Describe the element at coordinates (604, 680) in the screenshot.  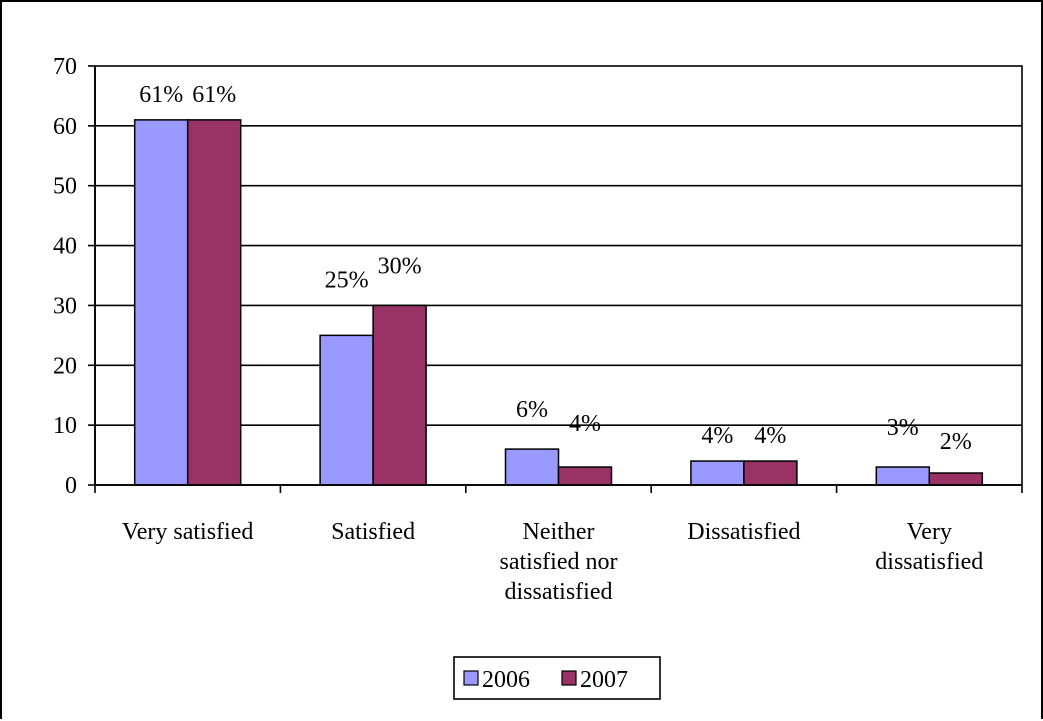
I see `legend-label-2007: 2007` at that location.